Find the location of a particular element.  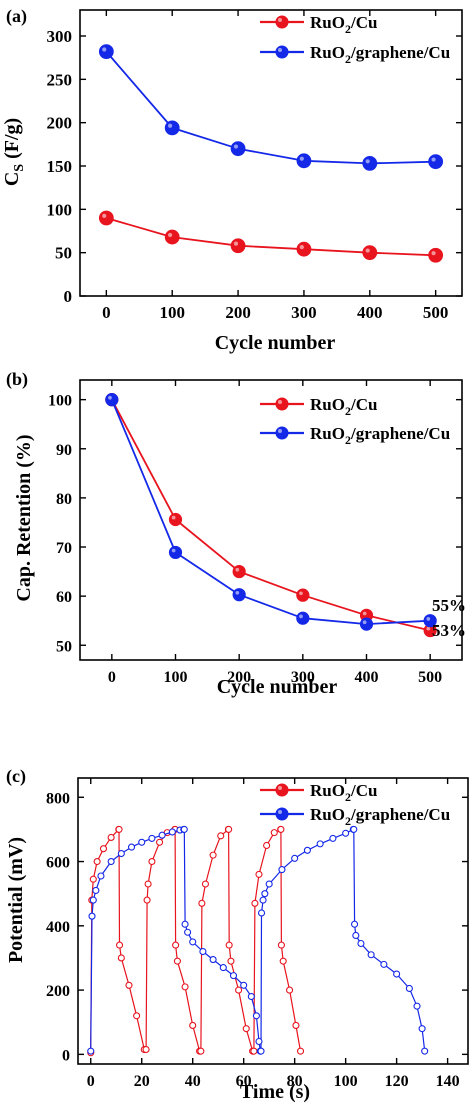

panel-label: (b) is located at coordinates (17, 379).